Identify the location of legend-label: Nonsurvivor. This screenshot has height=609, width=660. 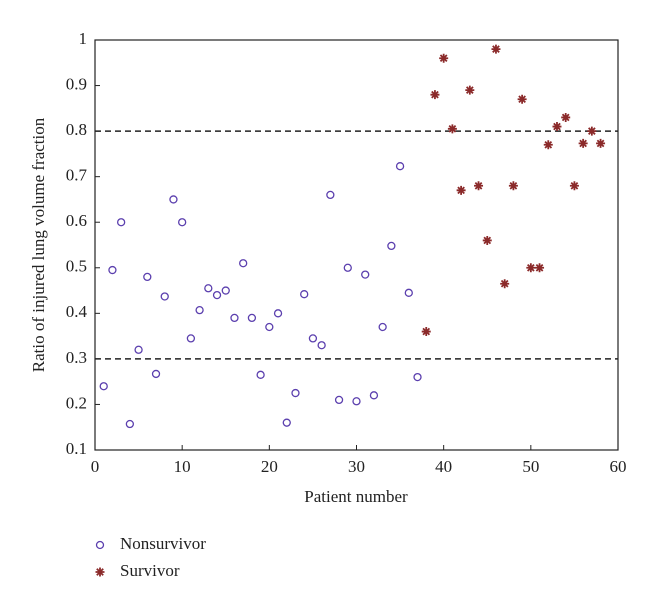
(163, 543).